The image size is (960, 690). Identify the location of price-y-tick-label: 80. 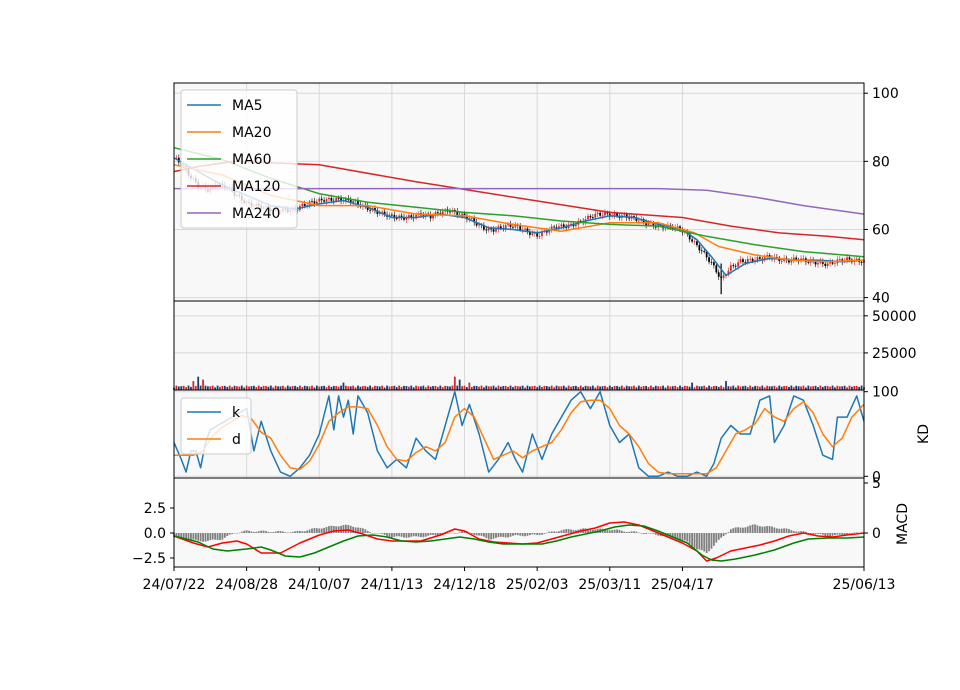
(881, 162).